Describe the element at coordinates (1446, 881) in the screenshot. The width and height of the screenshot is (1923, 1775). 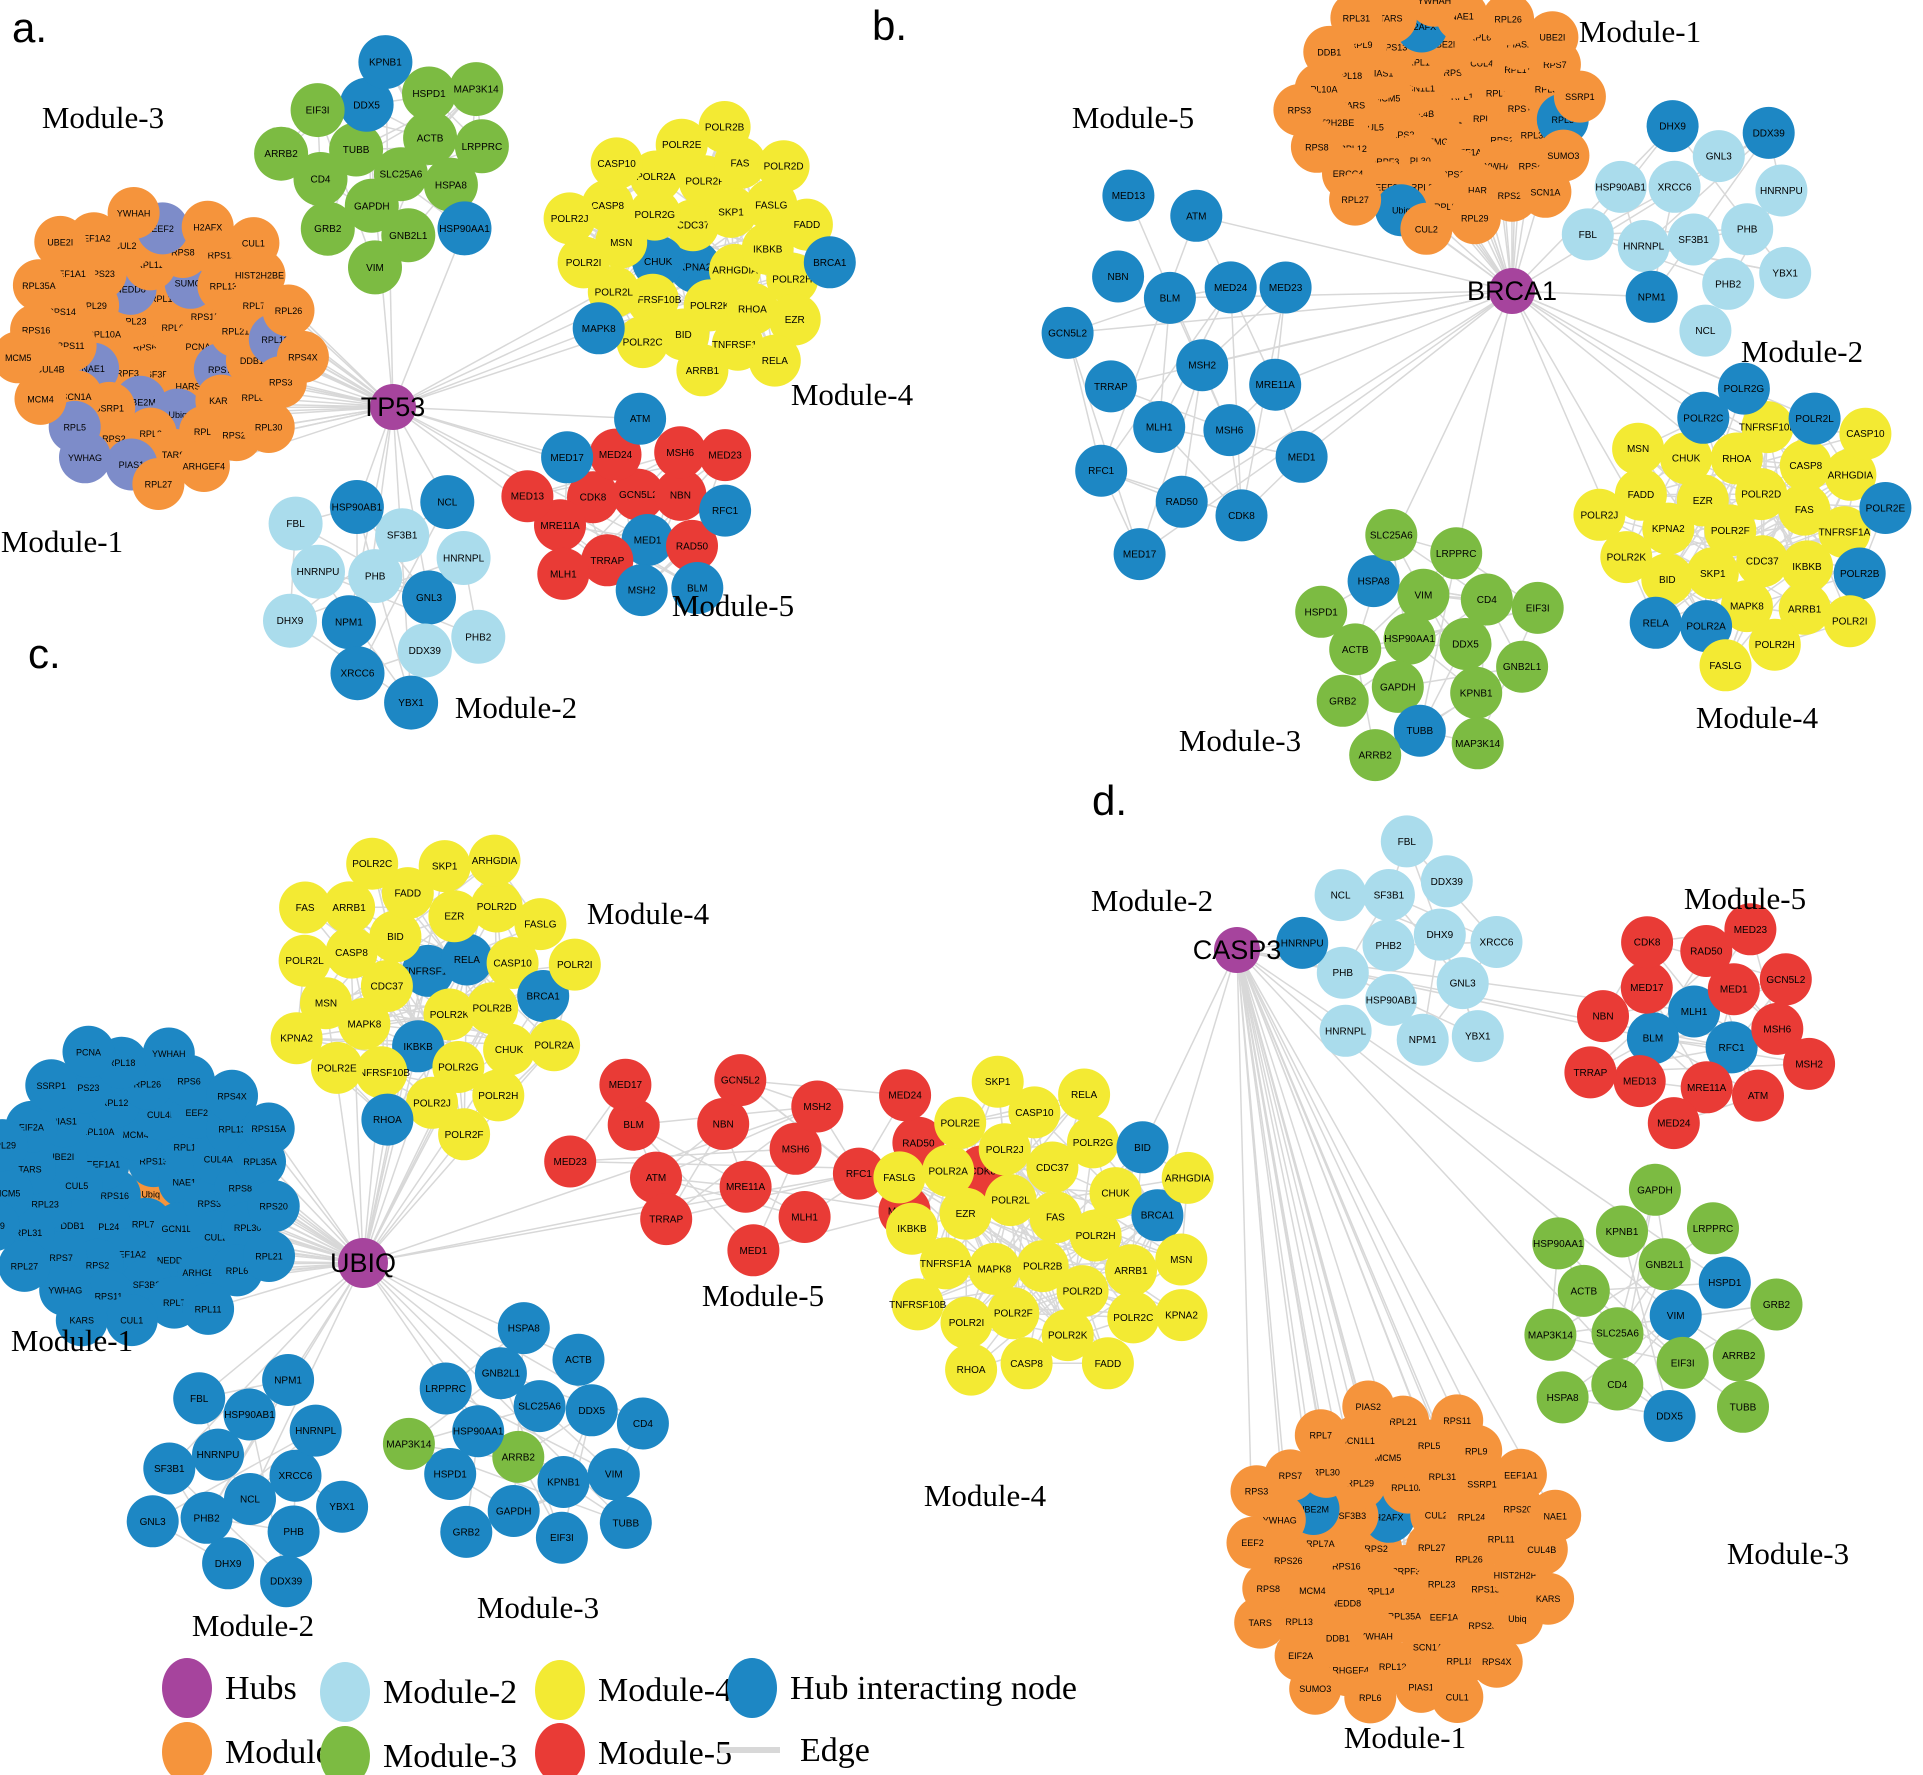
I see `node-DDX39` at that location.